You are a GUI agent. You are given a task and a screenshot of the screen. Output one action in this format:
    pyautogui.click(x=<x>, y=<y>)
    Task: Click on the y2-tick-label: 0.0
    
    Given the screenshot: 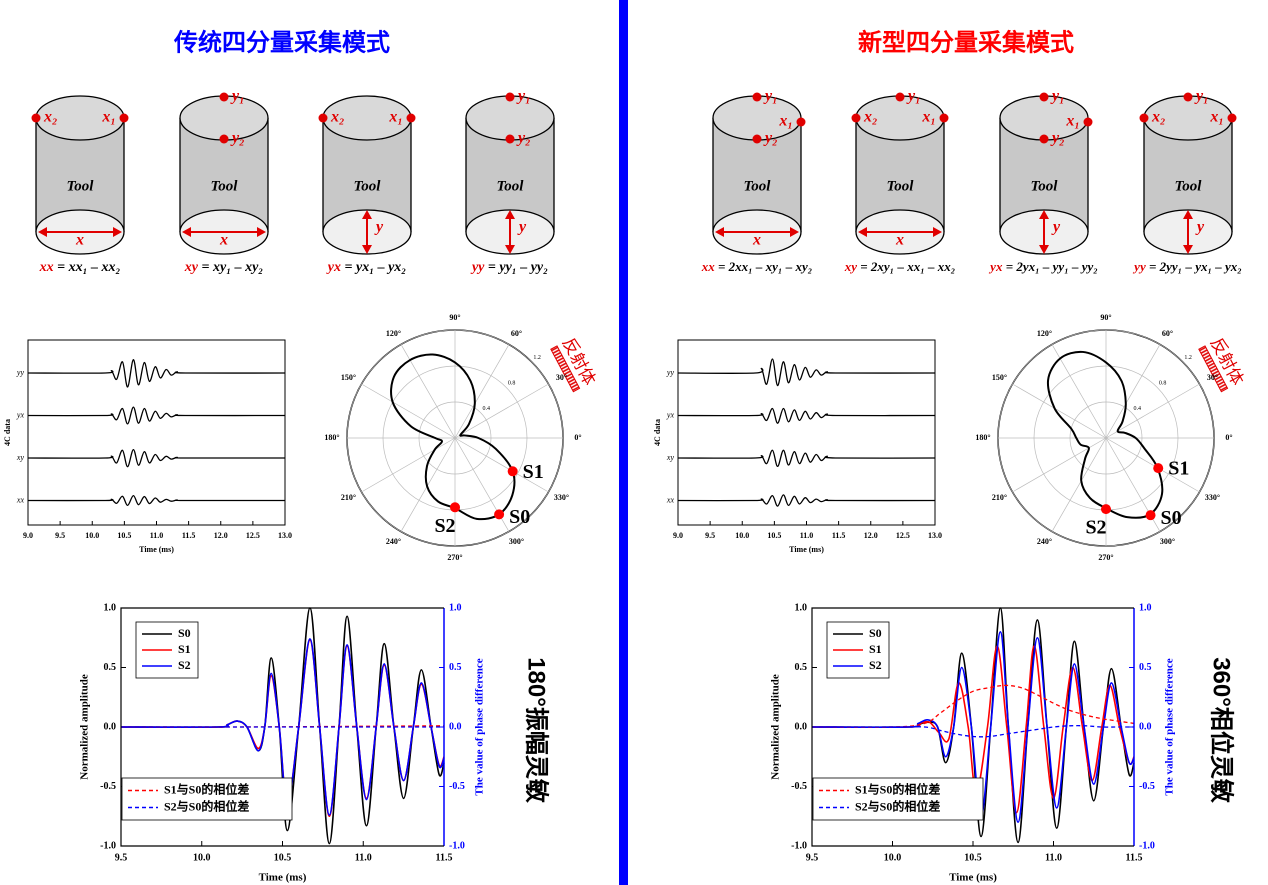 What is the action you would take?
    pyautogui.click(x=1145, y=726)
    